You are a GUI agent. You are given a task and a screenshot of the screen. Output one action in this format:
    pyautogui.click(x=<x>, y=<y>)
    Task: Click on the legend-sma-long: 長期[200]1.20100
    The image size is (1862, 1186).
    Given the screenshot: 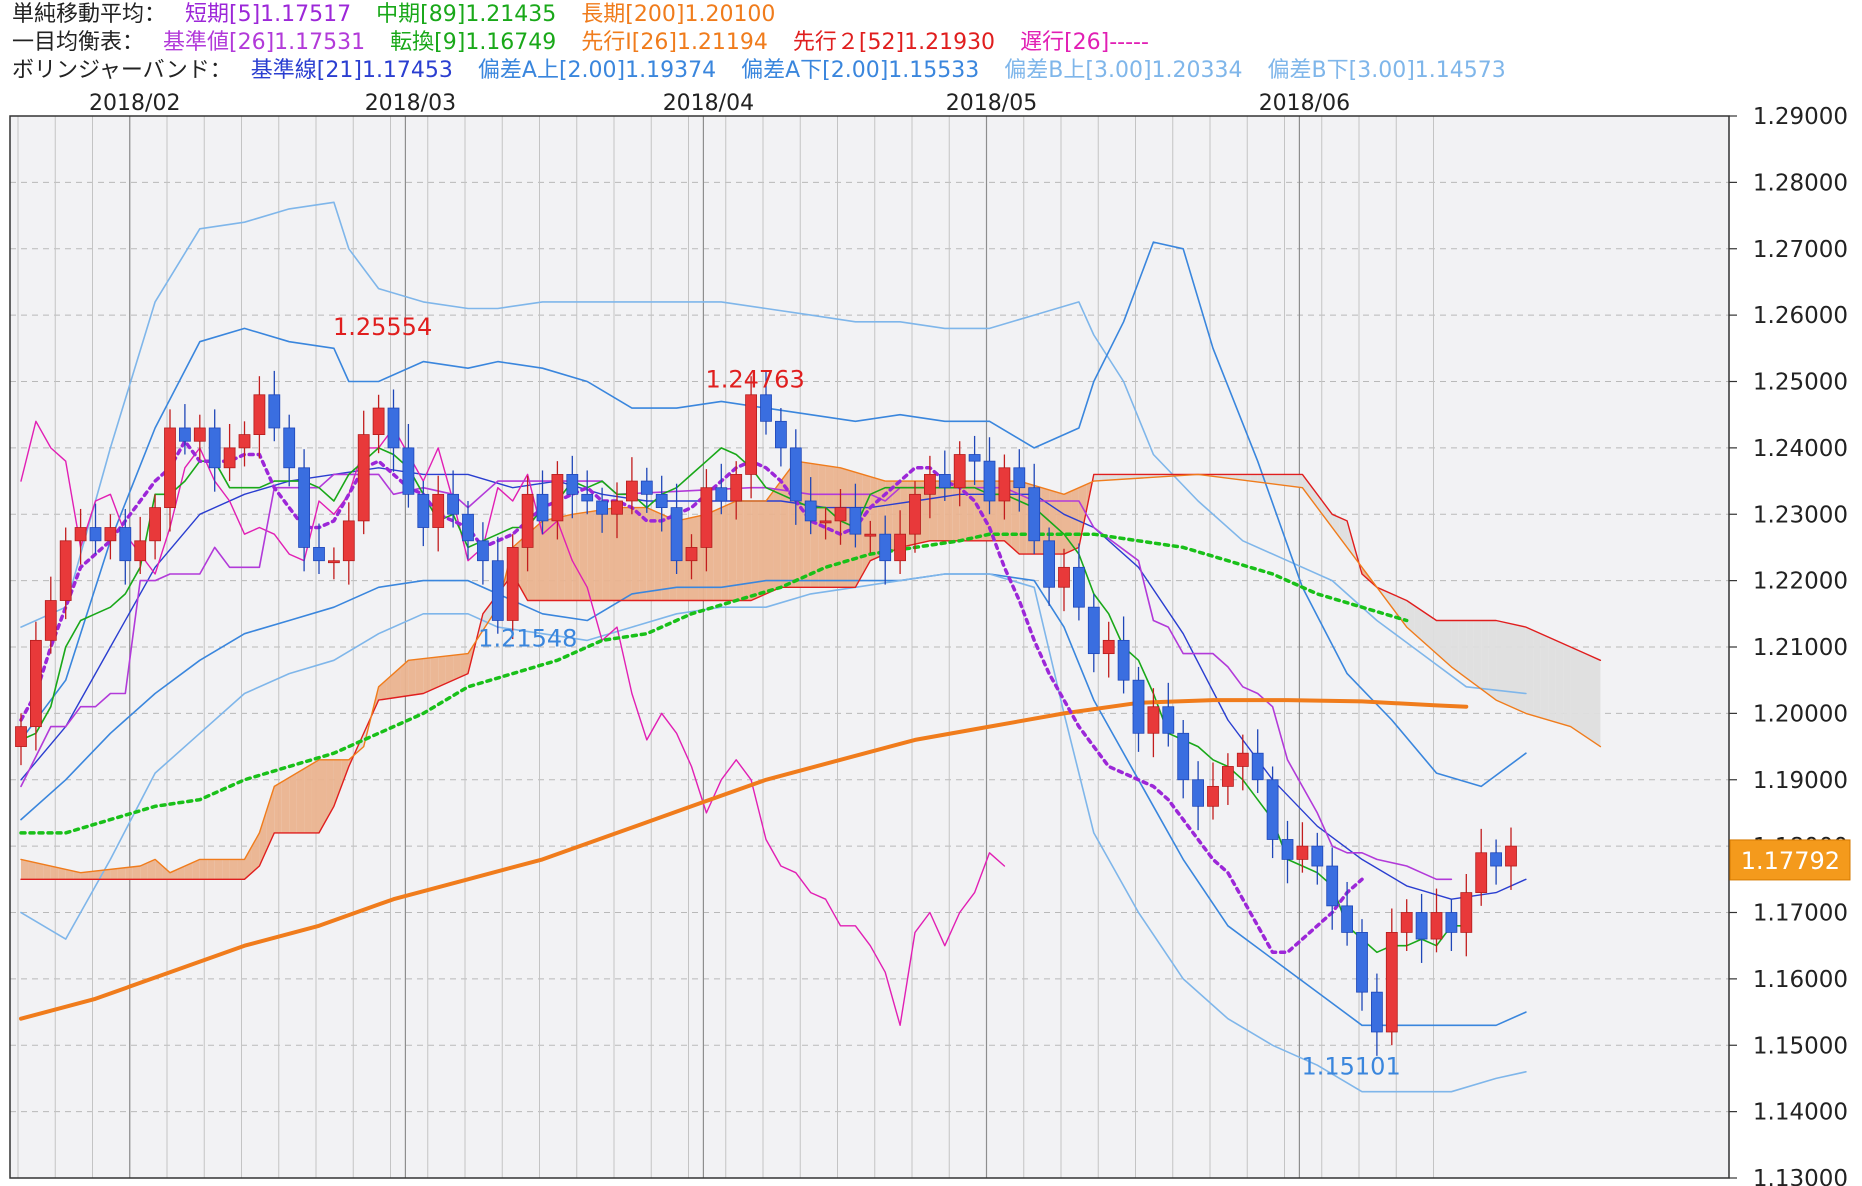 What is the action you would take?
    pyautogui.click(x=678, y=14)
    